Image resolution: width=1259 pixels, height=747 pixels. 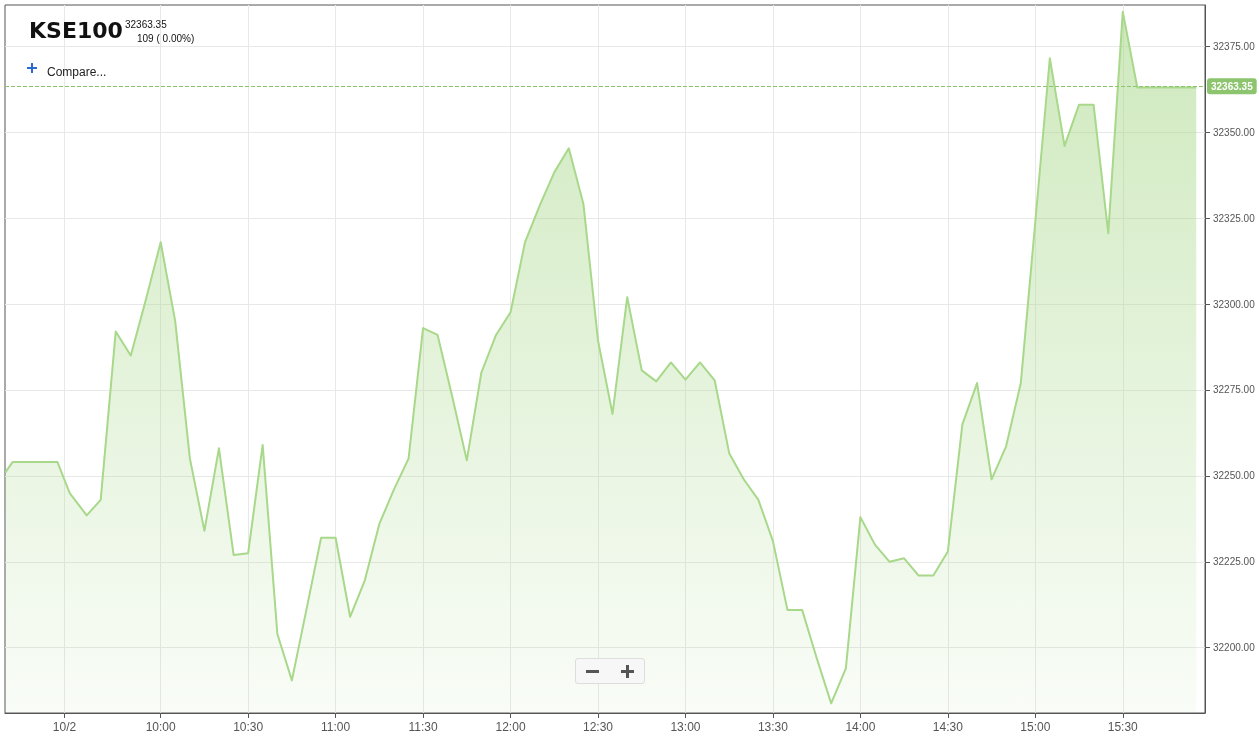 I want to click on x-tick-label: 14:00, so click(x=860, y=727).